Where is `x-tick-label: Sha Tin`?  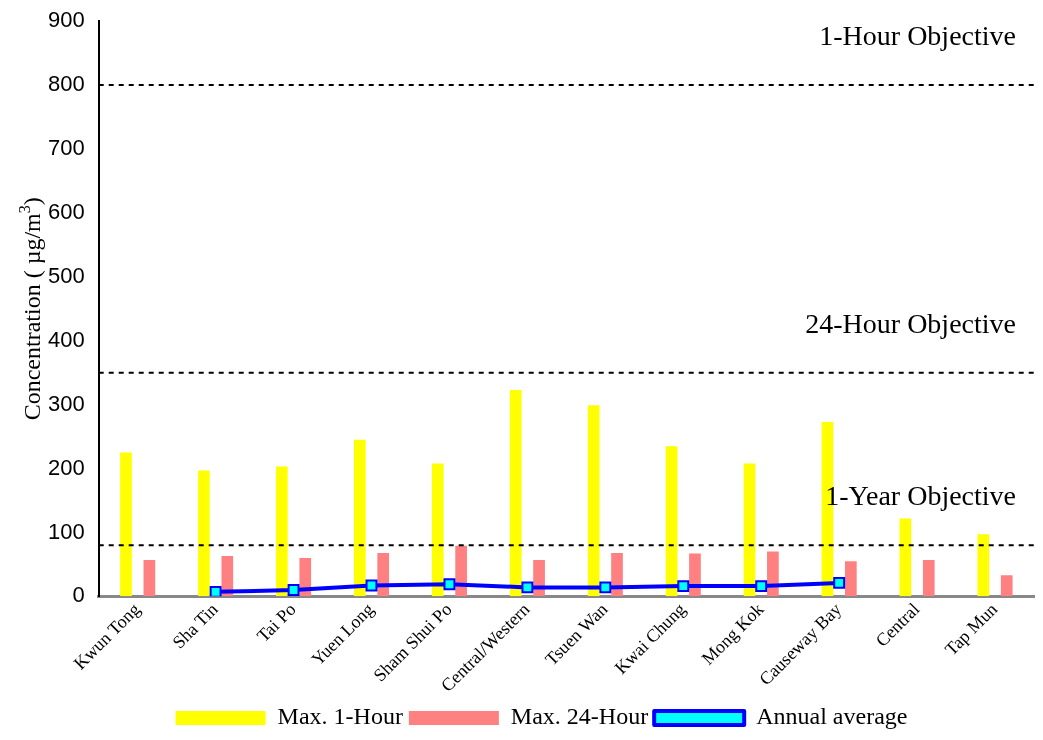 x-tick-label: Sha Tin is located at coordinates (195, 626).